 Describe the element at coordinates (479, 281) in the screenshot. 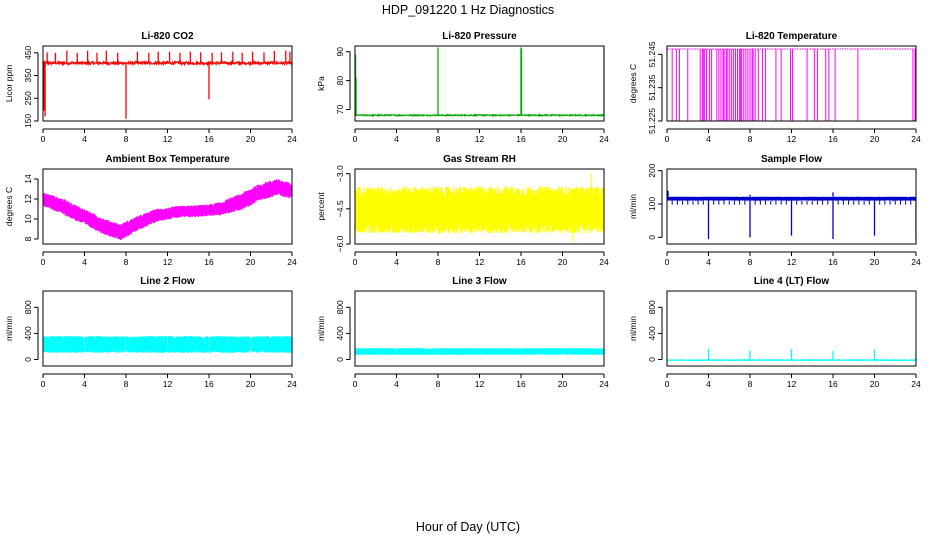

I see `panel-title: Line 3 Flow` at that location.